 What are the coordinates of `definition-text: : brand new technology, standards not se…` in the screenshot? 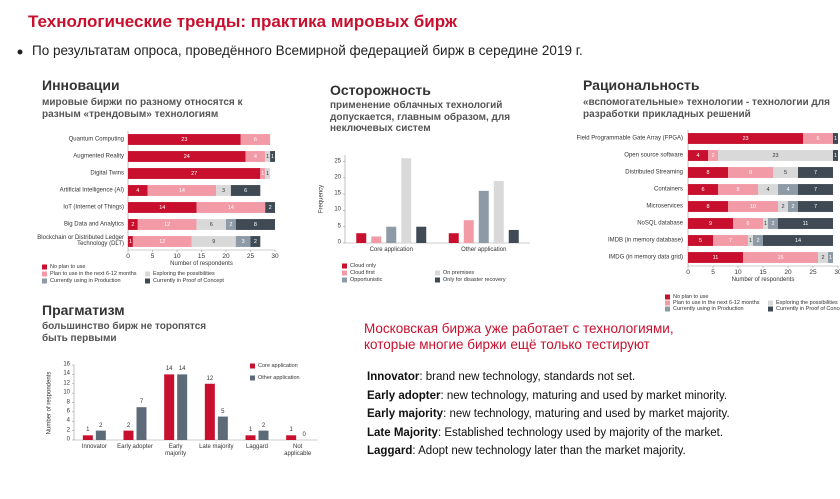 It's located at (527, 377).